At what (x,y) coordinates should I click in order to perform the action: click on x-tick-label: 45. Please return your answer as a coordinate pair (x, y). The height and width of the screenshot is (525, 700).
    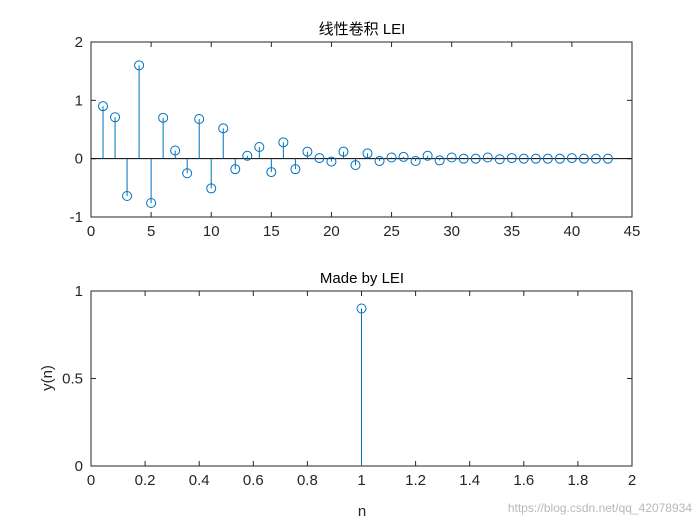
    Looking at the image, I should click on (632, 231).